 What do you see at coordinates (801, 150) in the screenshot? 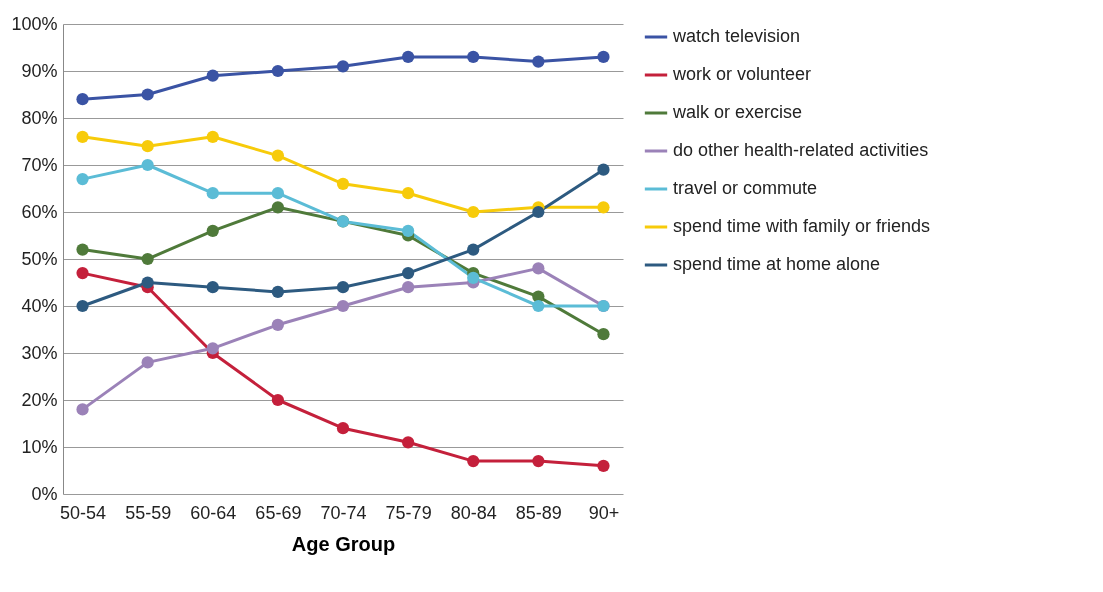
I see `legend-label: do other health-related activities` at bounding box center [801, 150].